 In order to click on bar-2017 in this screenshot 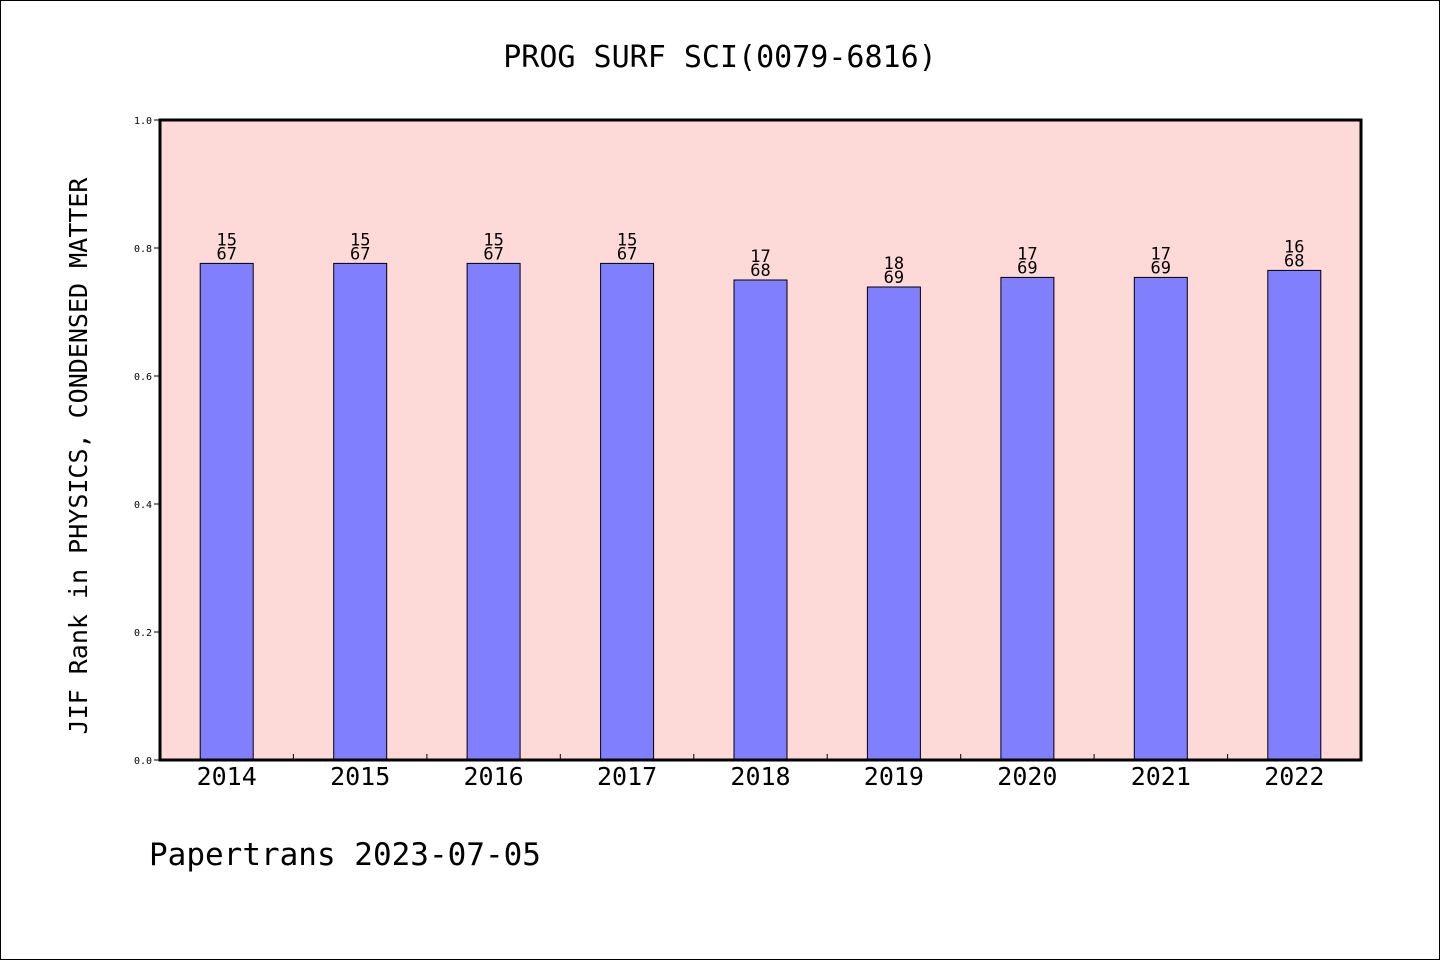, I will do `click(627, 511)`.